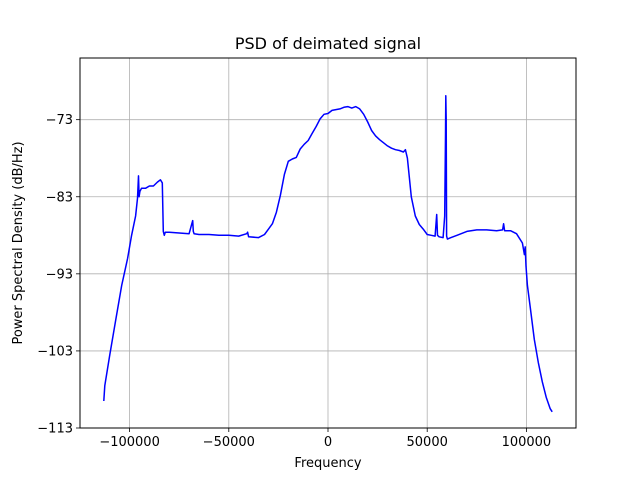 This screenshot has height=480, width=640. Describe the element at coordinates (328, 43) in the screenshot. I see `chart-title: PSD of deimated signal` at that location.